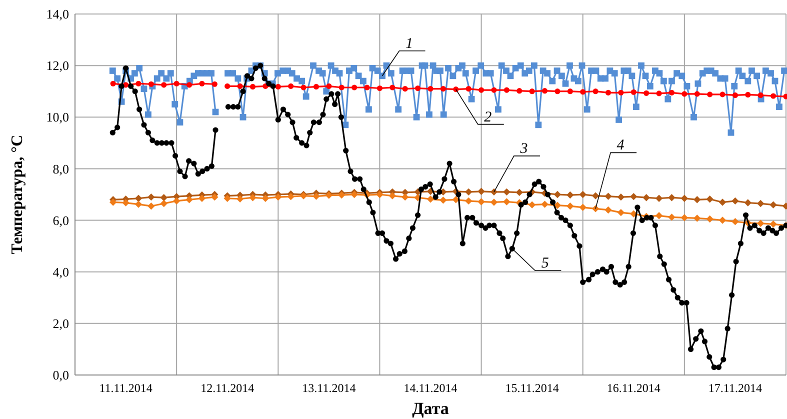 The height and width of the screenshot is (419, 787). I want to click on series-label: 5, so click(545, 264).